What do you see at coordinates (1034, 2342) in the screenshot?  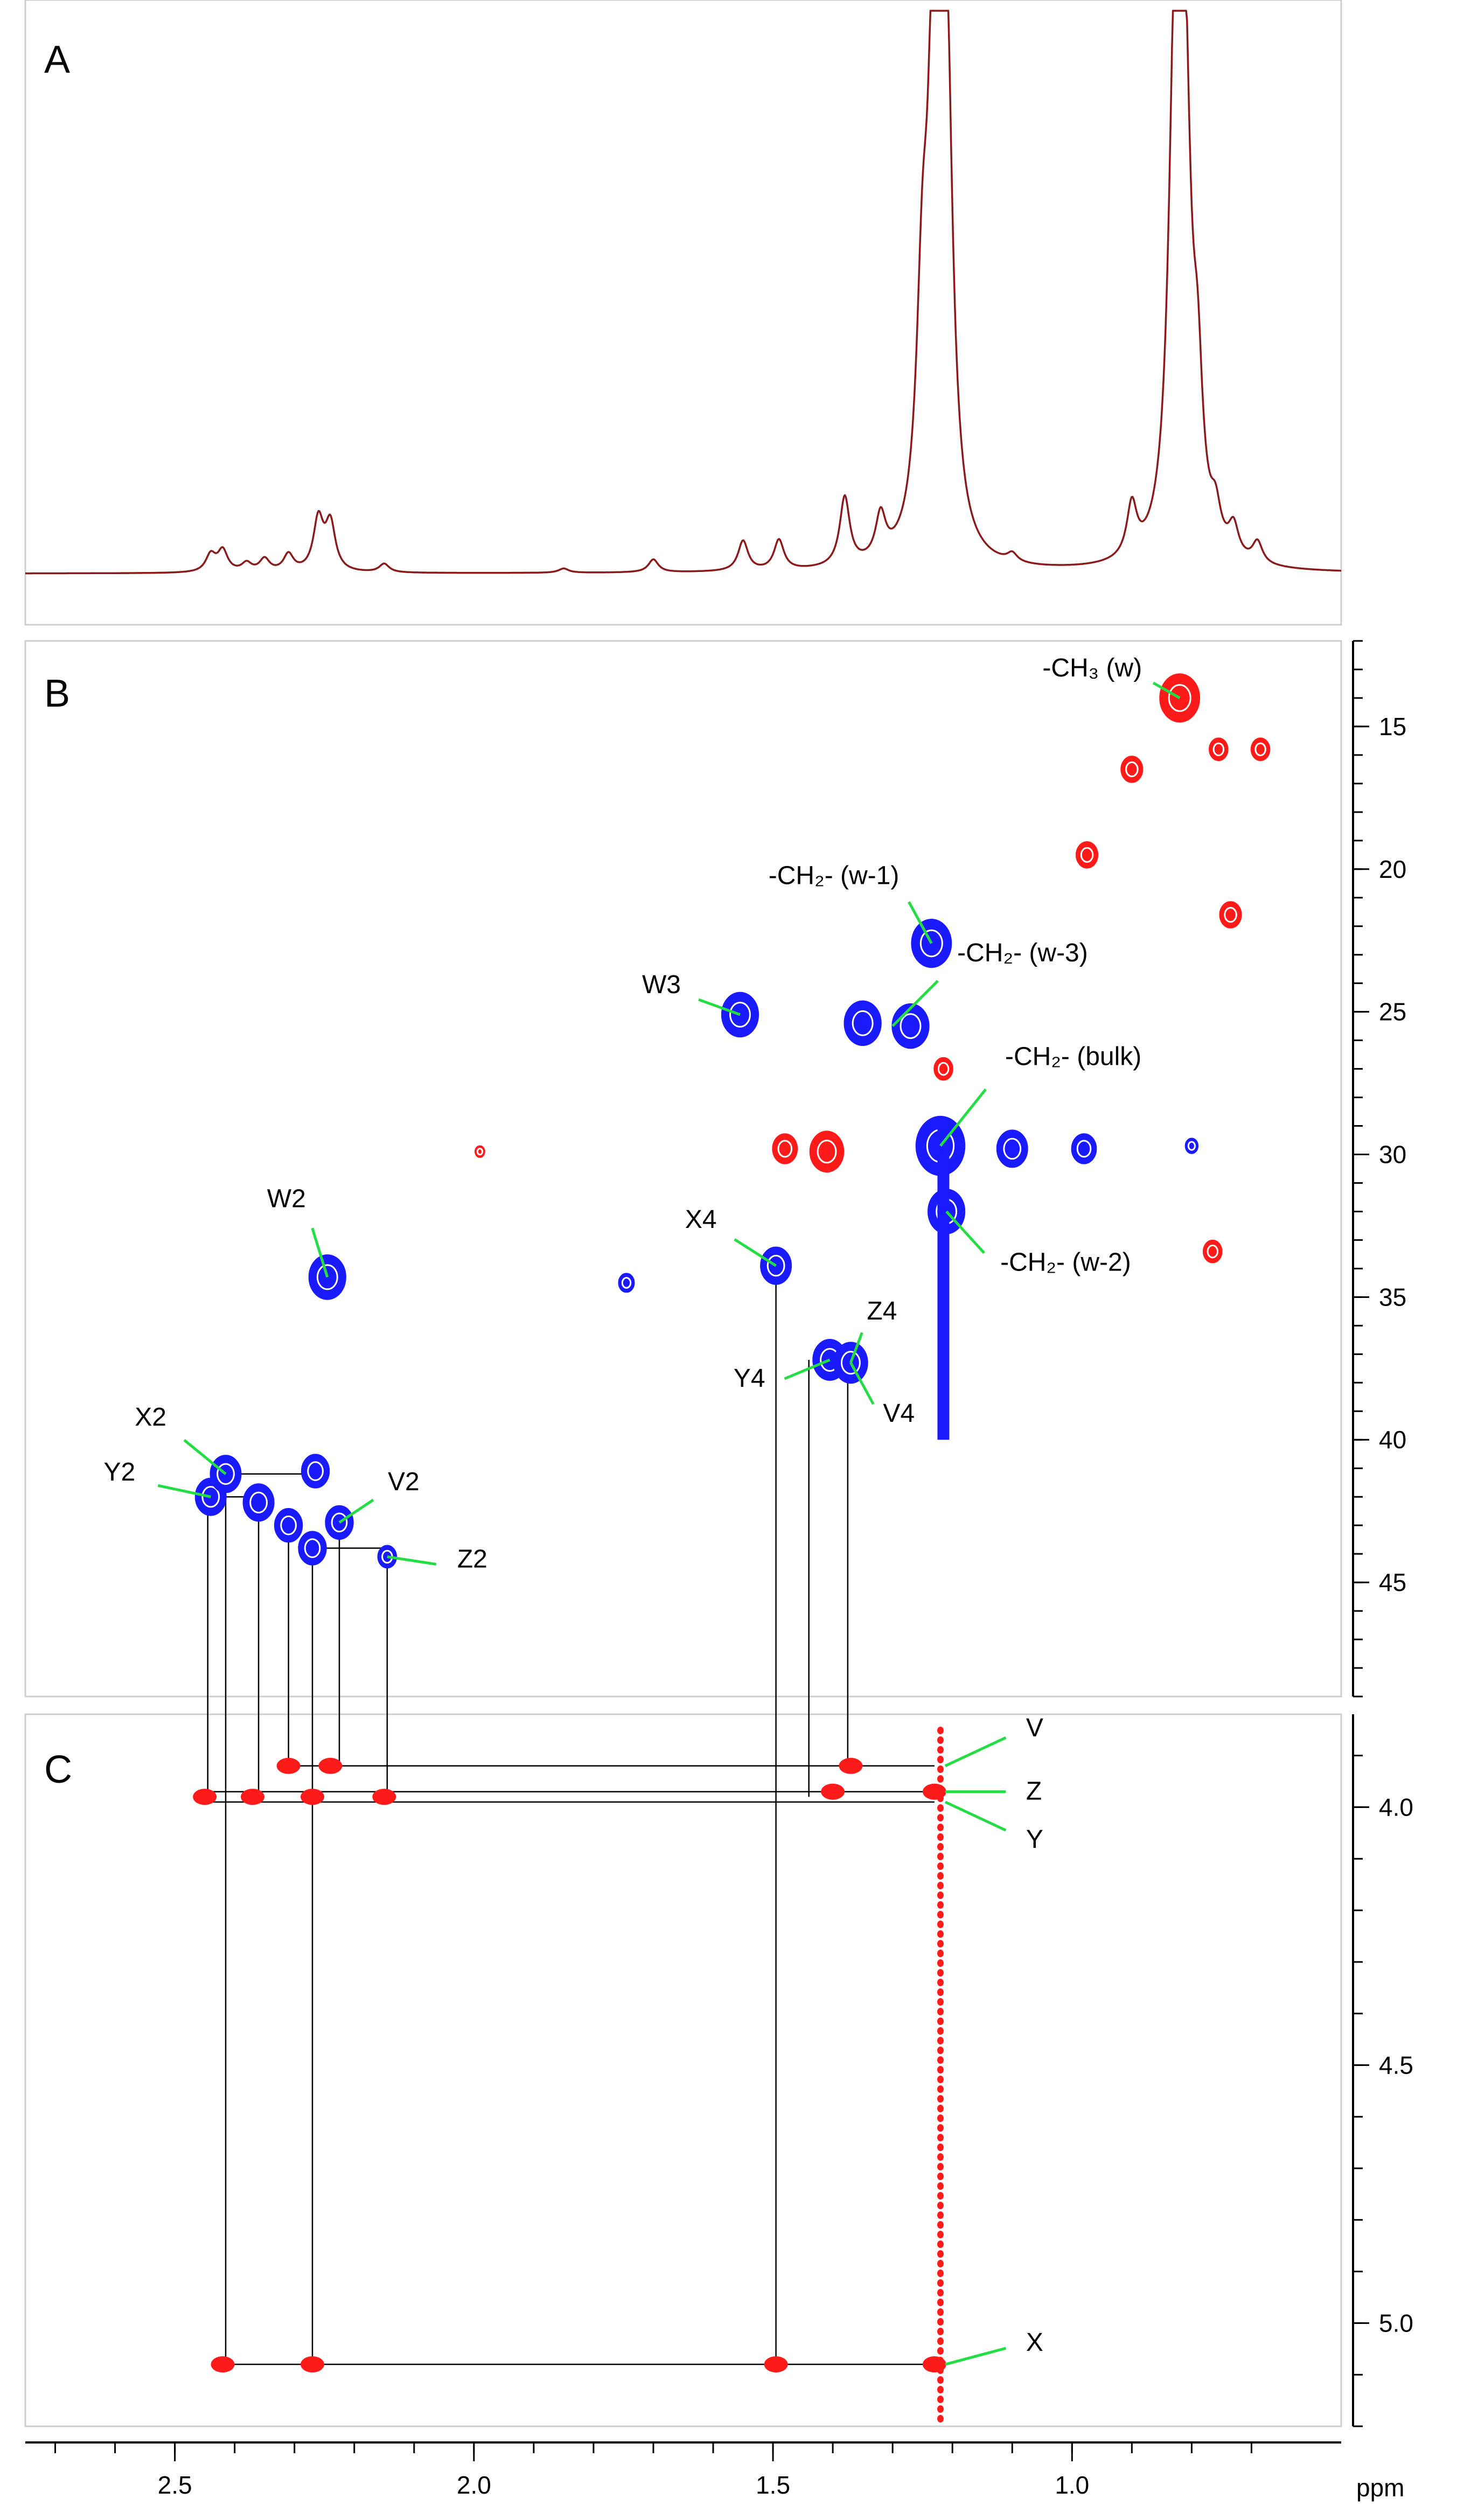 I see `annotation-c-3: X` at bounding box center [1034, 2342].